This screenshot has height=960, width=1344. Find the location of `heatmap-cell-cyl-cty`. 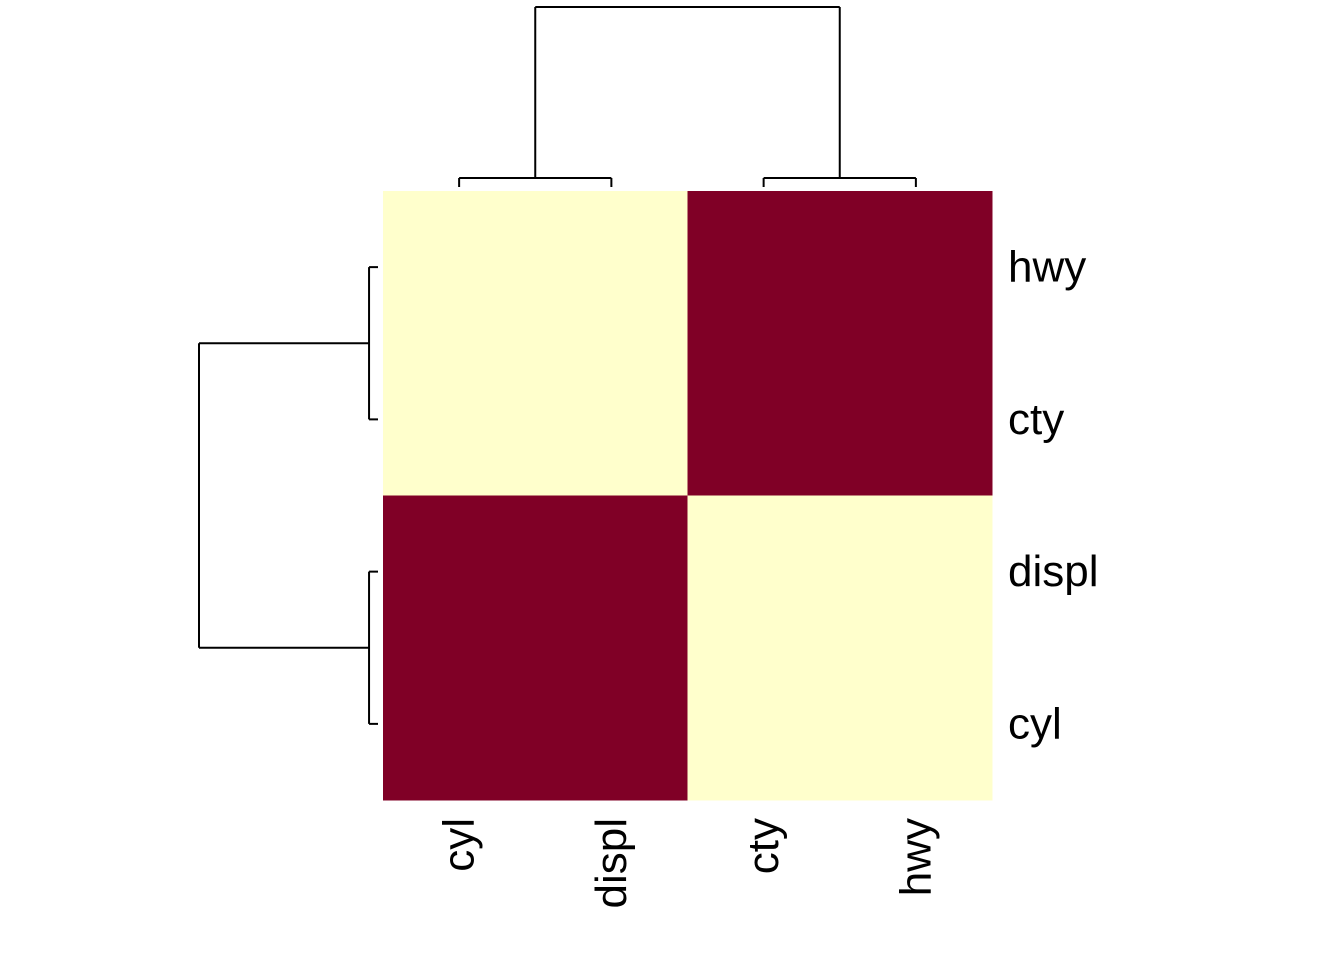

heatmap-cell-cyl-cty is located at coordinates (764, 724).